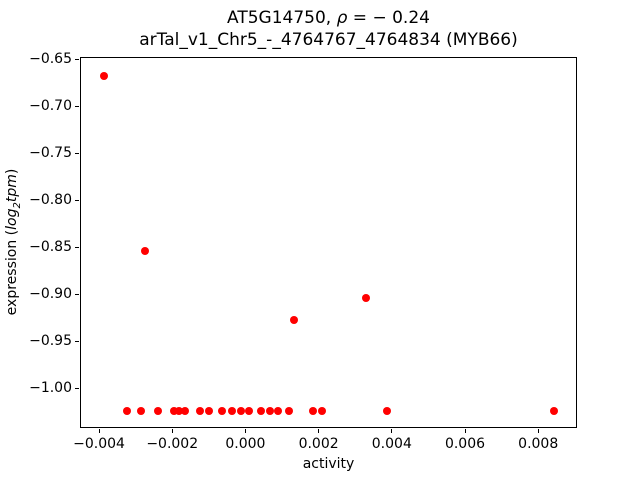 The width and height of the screenshot is (640, 480). What do you see at coordinates (328, 40) in the screenshot?
I see `chart-title-line2: arTal_v1_Chr5_-_4764767_4764834 (MYB66)` at bounding box center [328, 40].